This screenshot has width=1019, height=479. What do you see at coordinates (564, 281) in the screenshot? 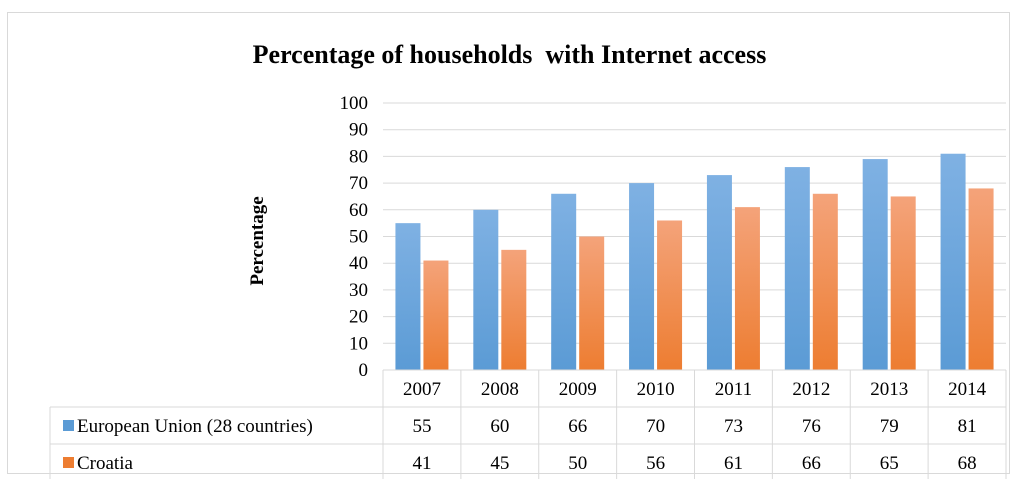
I see `bar-eu-2009` at bounding box center [564, 281].